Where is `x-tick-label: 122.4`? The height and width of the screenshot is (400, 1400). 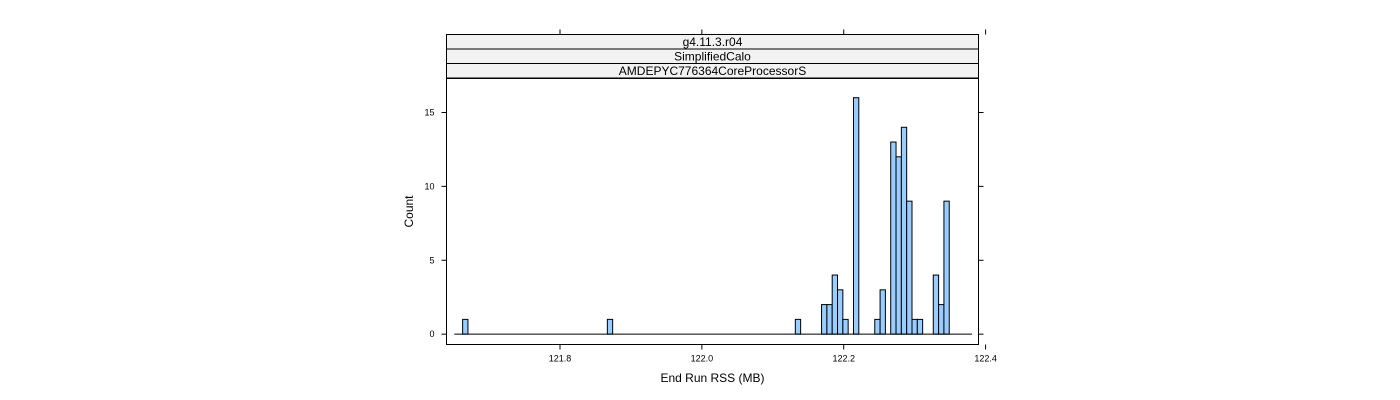
x-tick-label: 122.4 is located at coordinates (985, 359).